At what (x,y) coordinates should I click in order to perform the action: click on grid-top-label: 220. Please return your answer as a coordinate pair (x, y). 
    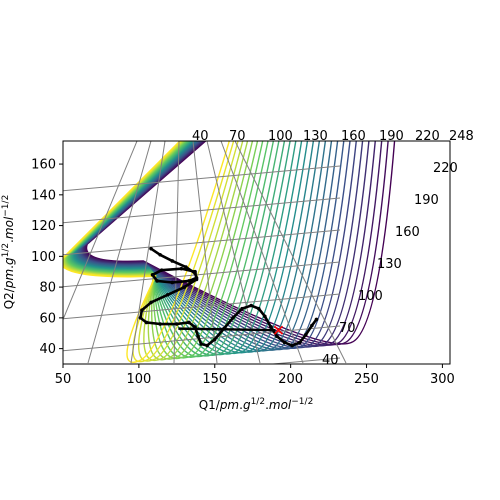
    Looking at the image, I should click on (427, 136).